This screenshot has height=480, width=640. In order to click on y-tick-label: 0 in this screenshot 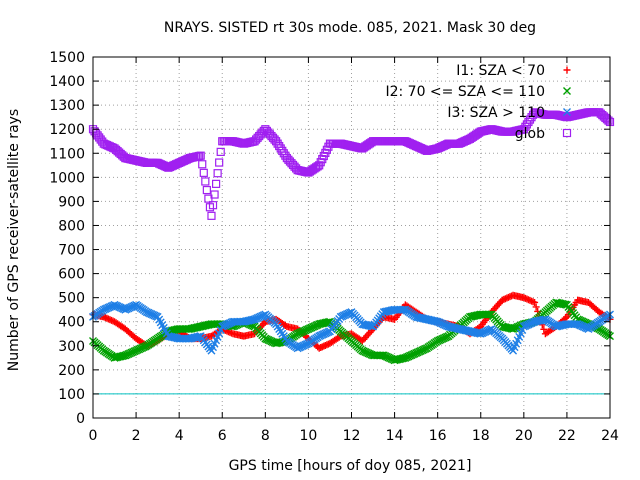, I will do `click(80, 419)`.